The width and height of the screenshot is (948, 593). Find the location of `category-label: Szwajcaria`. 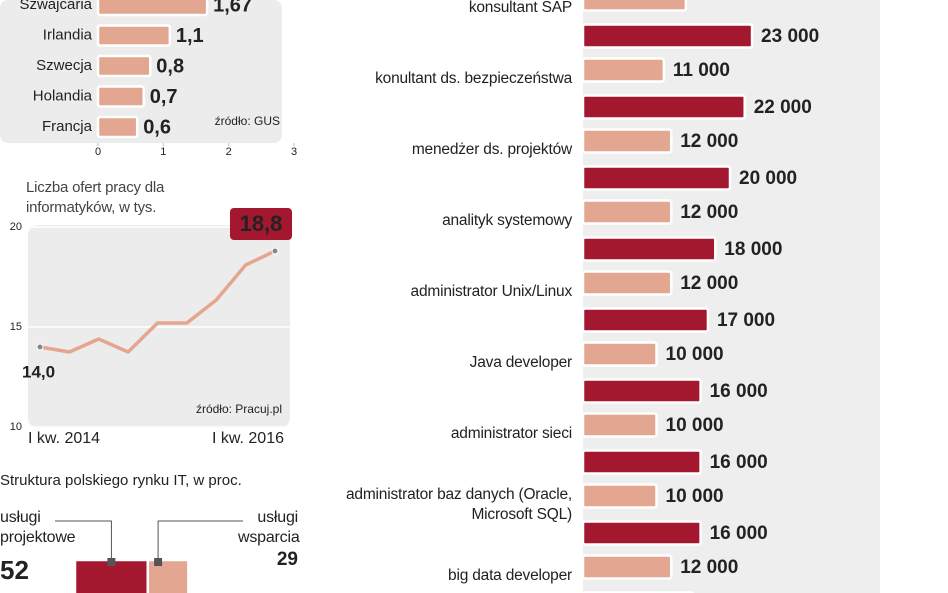

category-label: Szwajcaria is located at coordinates (55, 6).